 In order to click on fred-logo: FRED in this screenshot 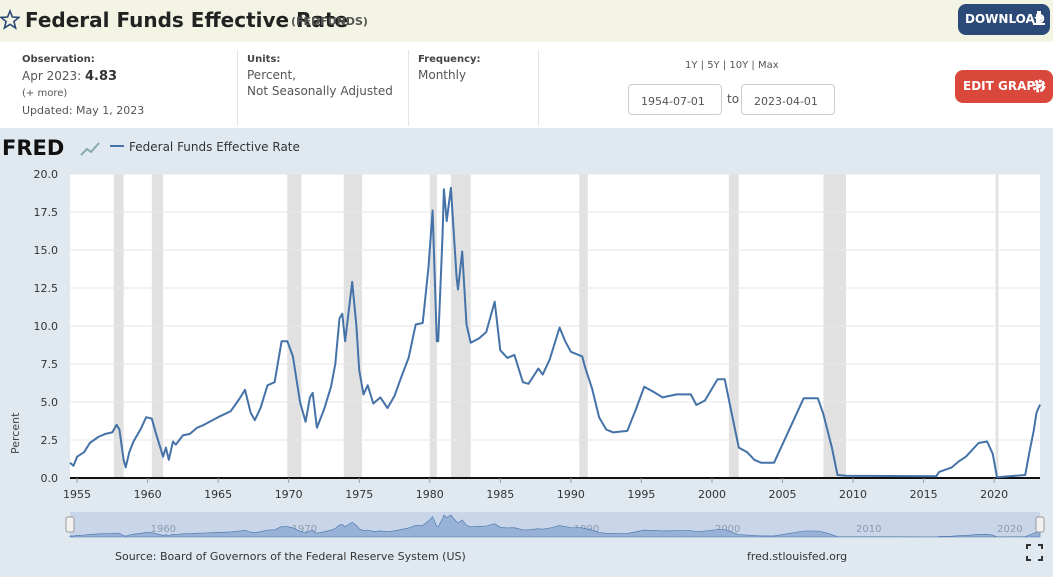, I will do `click(33, 148)`.